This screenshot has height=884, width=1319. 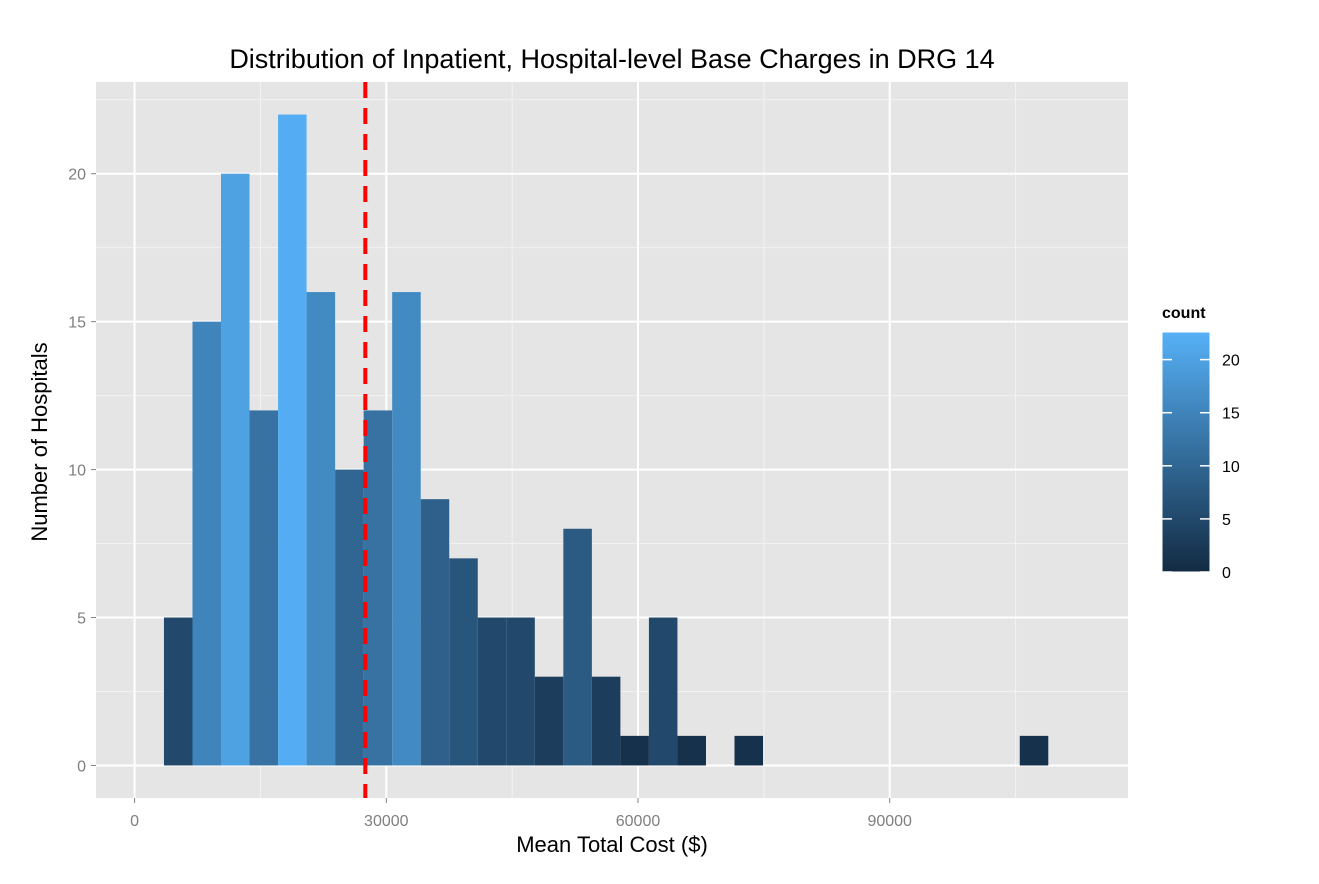 What do you see at coordinates (1231, 361) in the screenshot?
I see `legend-tick-label: 20` at bounding box center [1231, 361].